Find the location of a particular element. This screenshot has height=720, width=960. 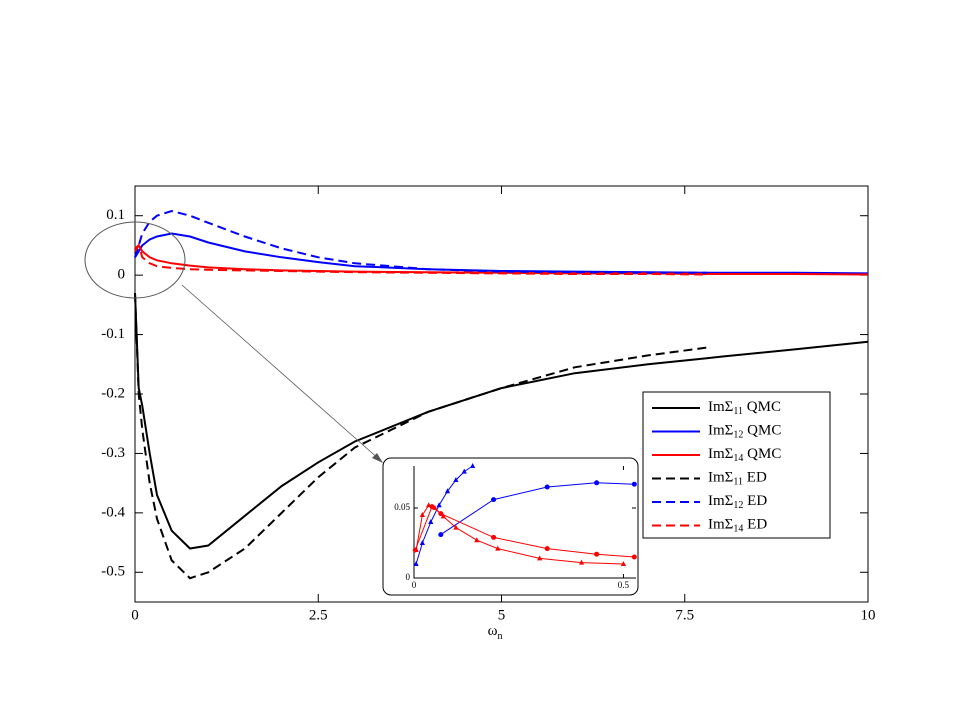

y-tick-label: -0.5 is located at coordinates (113, 572).